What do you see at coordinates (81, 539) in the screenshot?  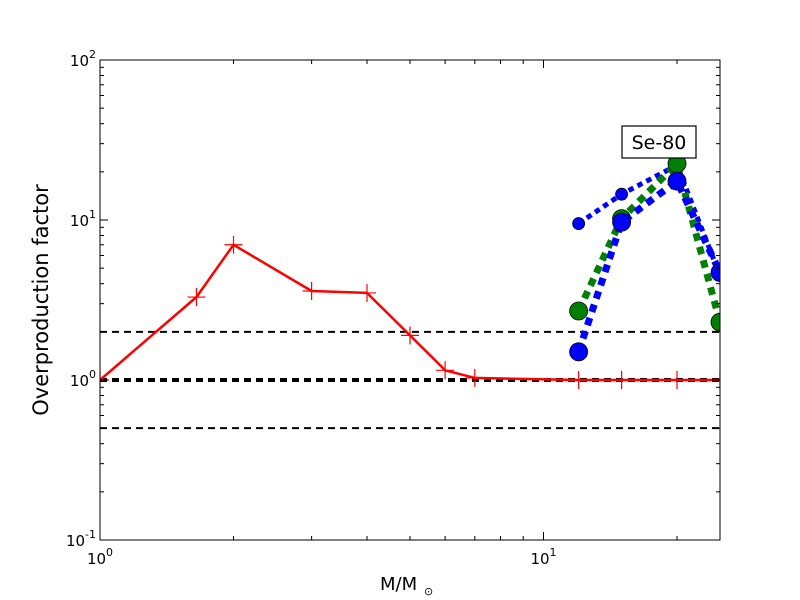 I see `y-tick-label-0: 10⁻¹` at bounding box center [81, 539].